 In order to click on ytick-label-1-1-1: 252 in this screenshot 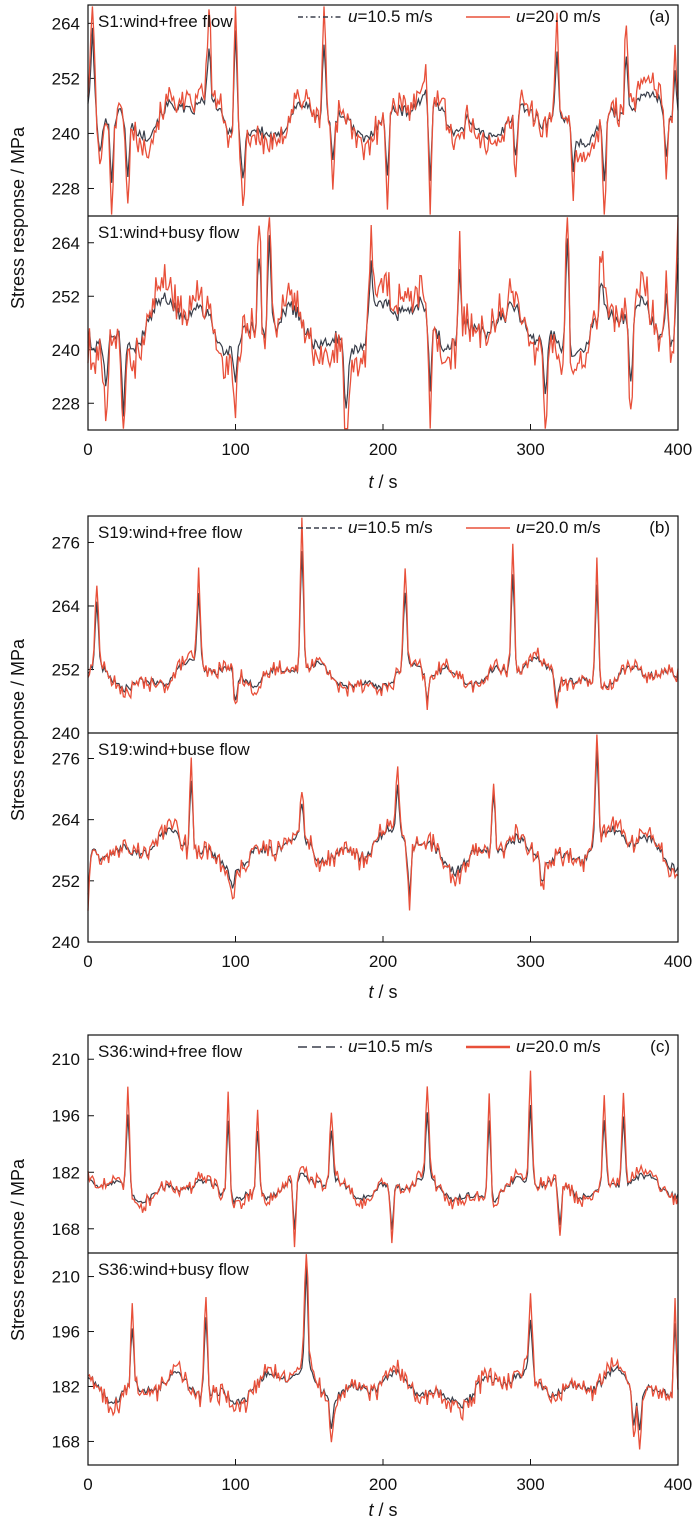, I will do `click(66, 881)`.